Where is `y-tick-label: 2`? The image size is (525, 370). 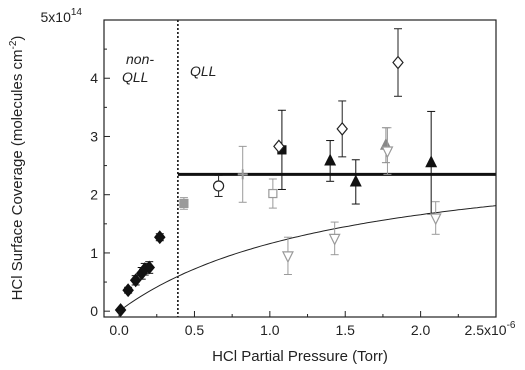
y-tick-label: 2 is located at coordinates (94, 195).